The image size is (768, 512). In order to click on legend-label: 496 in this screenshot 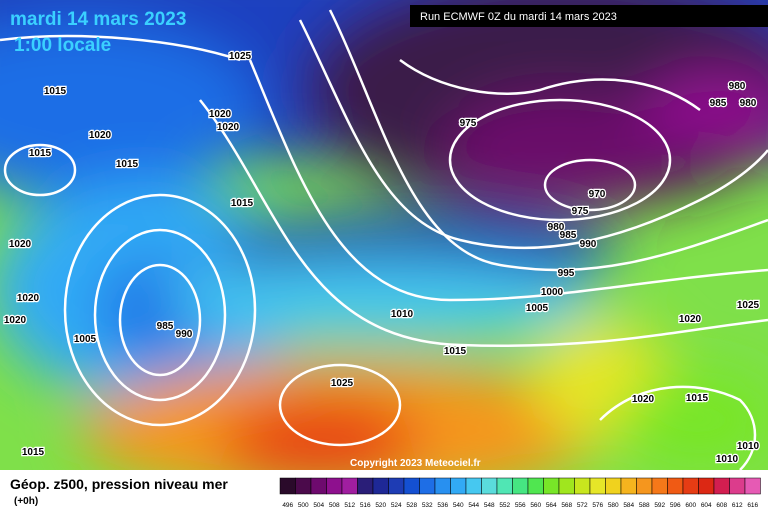, I will do `click(287, 505)`.